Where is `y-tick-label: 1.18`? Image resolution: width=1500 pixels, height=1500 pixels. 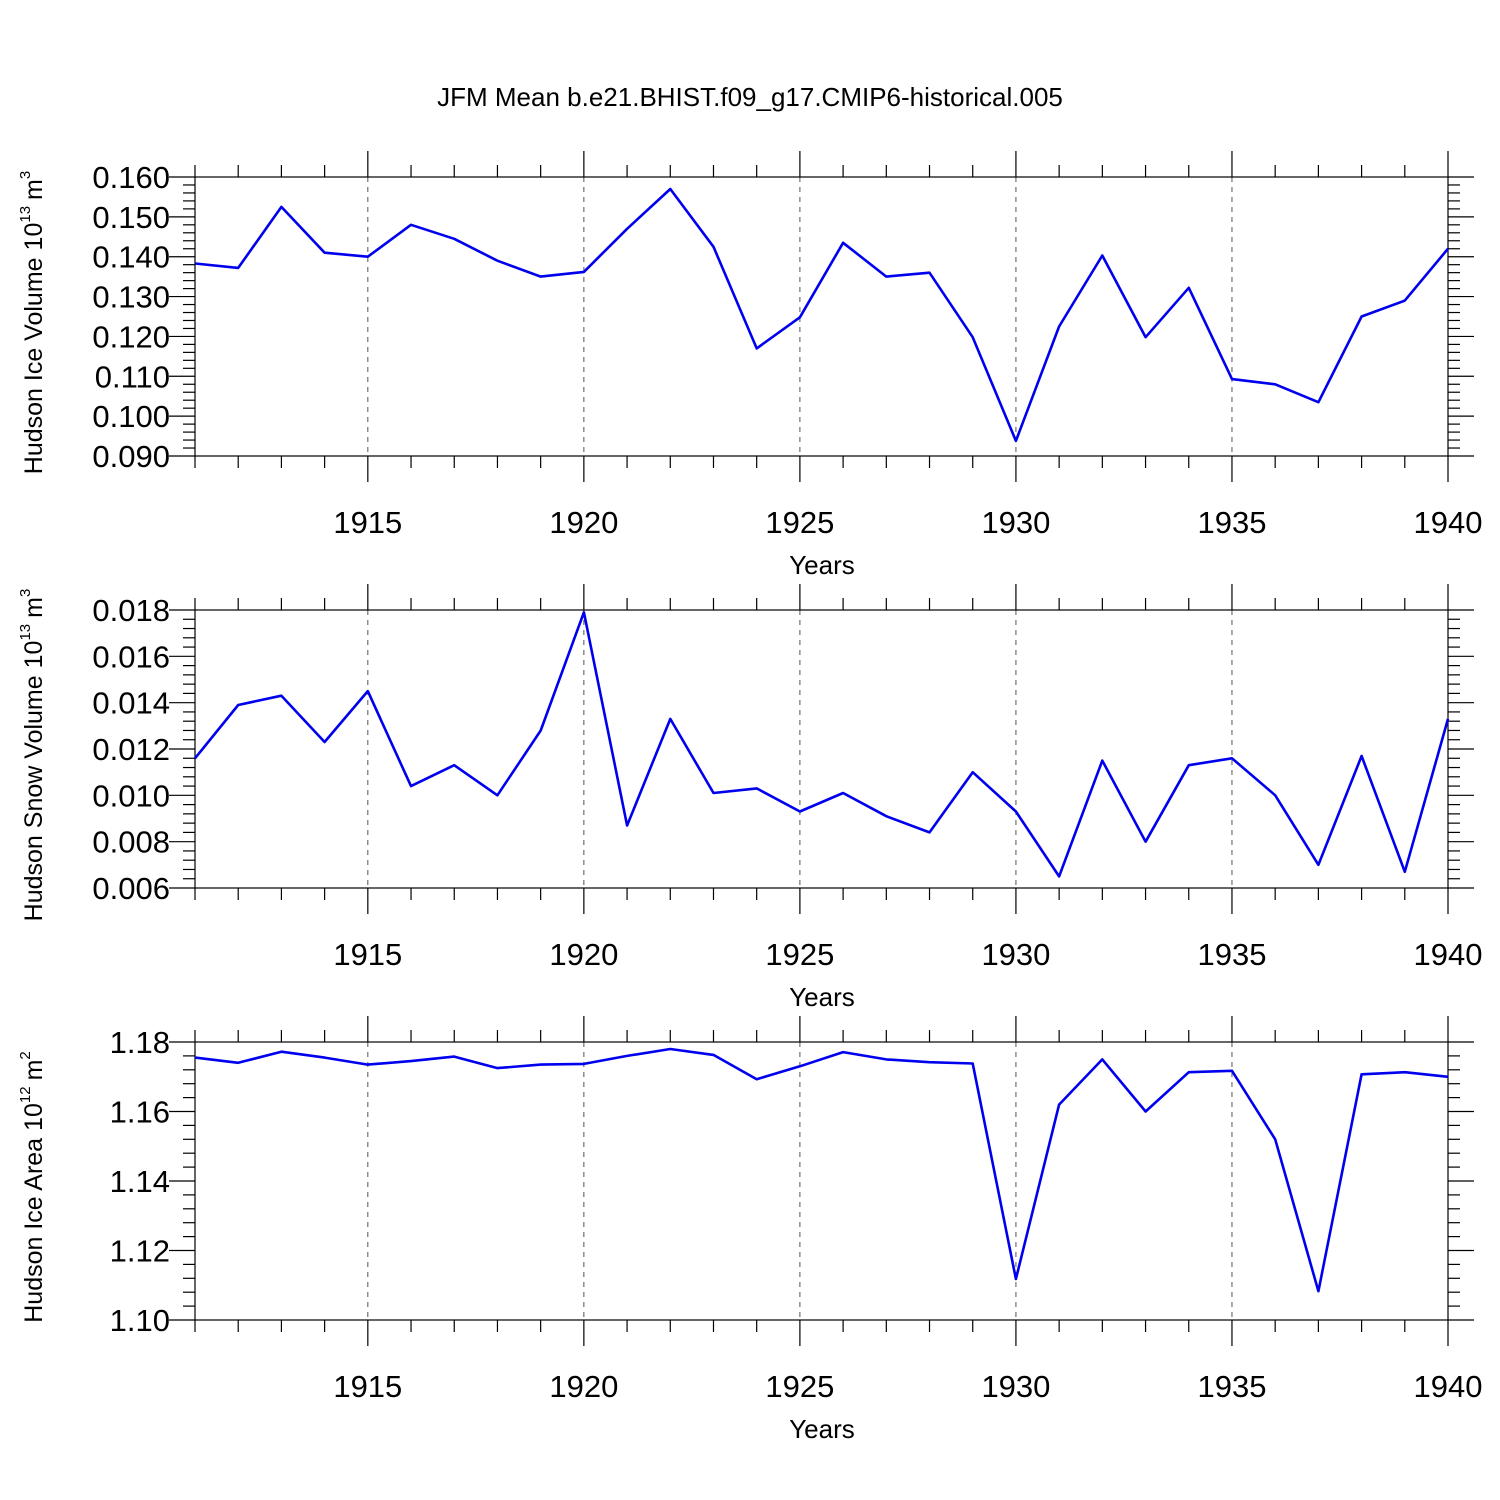
y-tick-label: 1.18 is located at coordinates (140, 1042).